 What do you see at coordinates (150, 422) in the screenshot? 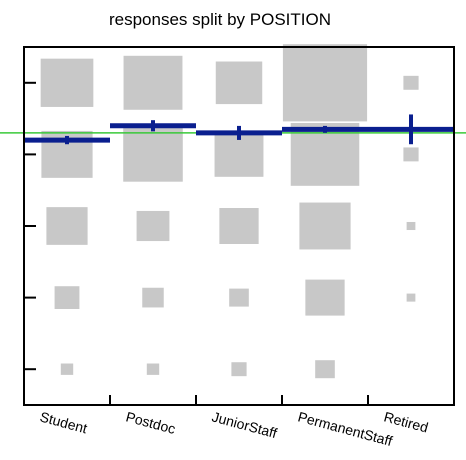
I see `x-tick-label: Postdoc` at bounding box center [150, 422].